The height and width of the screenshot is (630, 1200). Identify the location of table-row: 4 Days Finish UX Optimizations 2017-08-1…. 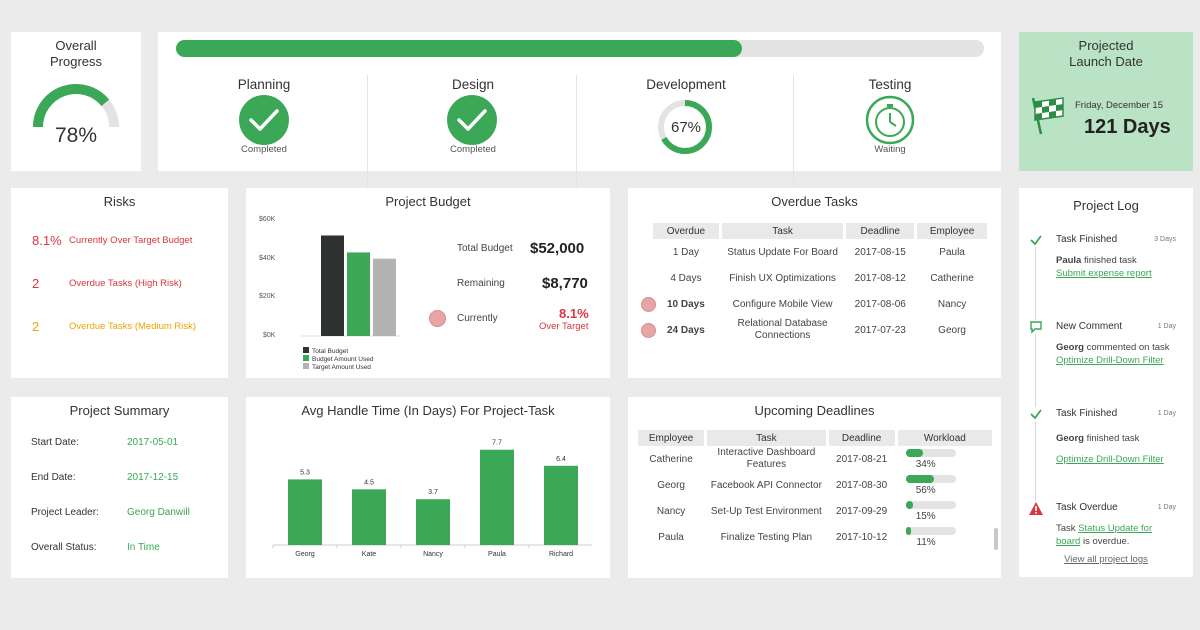
(820, 278).